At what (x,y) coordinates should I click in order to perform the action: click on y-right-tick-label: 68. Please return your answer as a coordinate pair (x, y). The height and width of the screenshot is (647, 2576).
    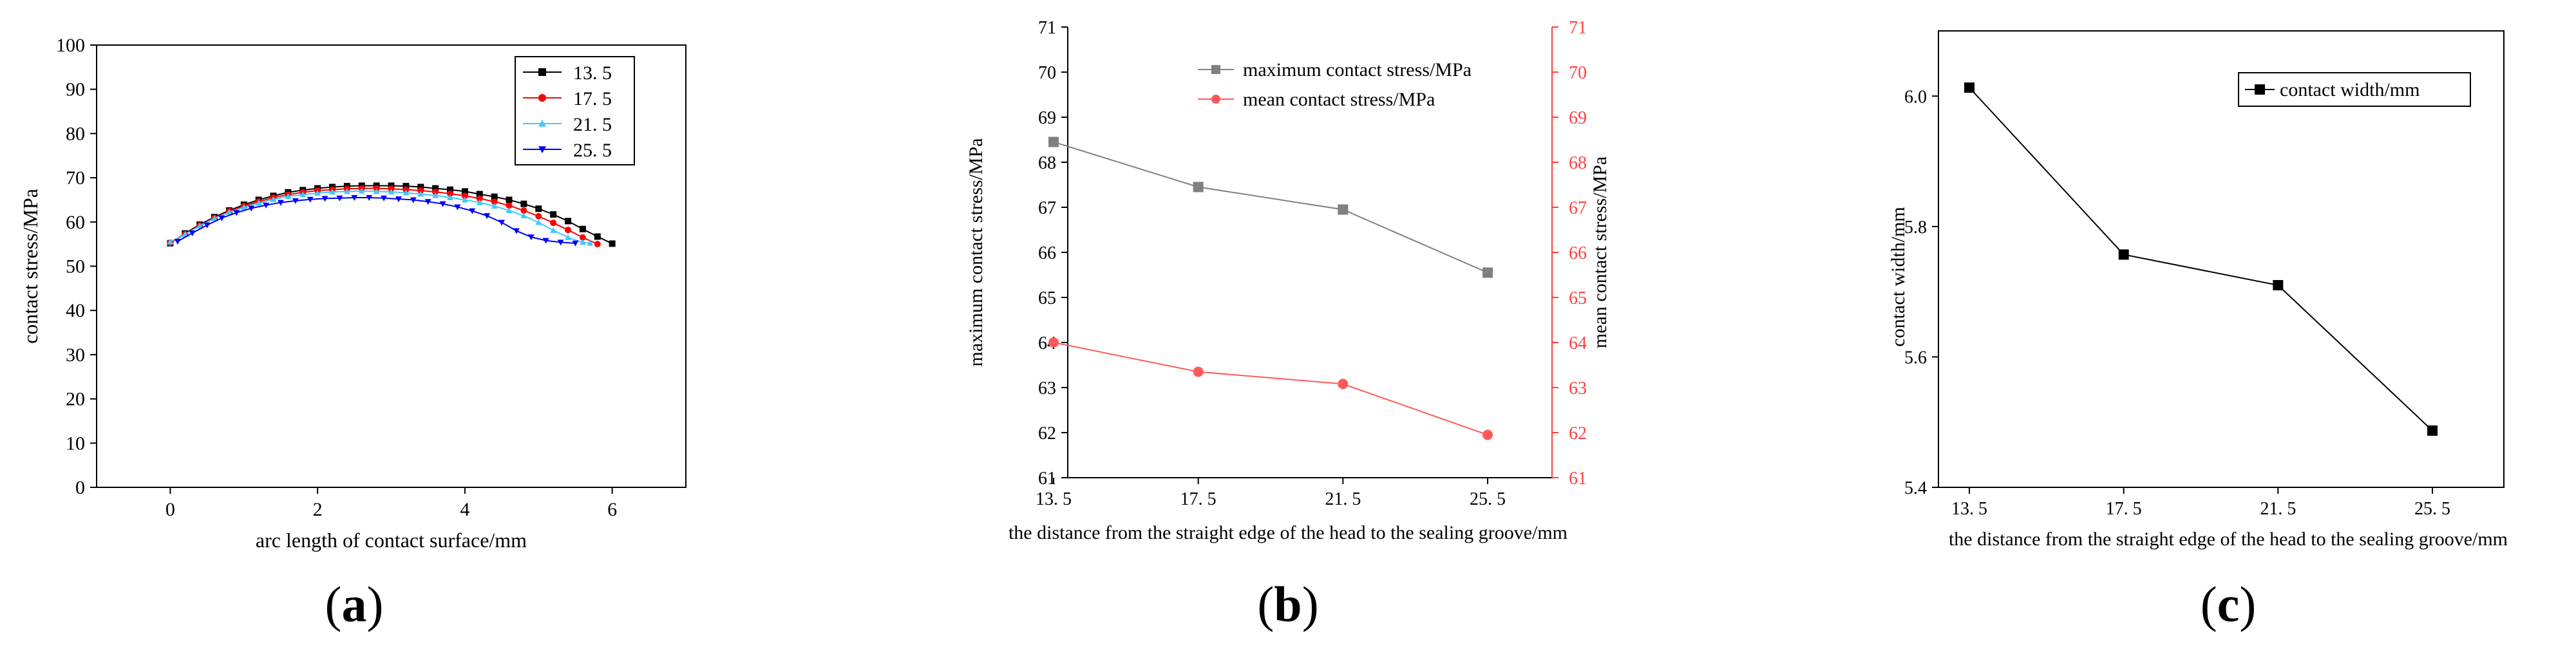
    Looking at the image, I should click on (1578, 163).